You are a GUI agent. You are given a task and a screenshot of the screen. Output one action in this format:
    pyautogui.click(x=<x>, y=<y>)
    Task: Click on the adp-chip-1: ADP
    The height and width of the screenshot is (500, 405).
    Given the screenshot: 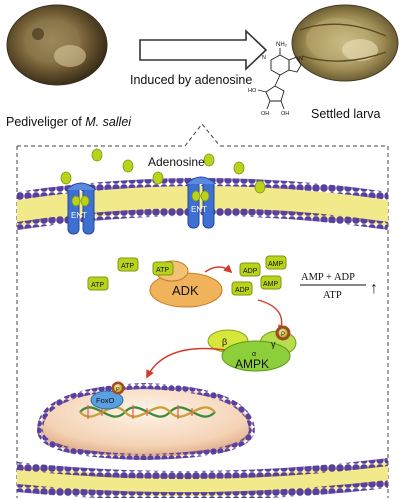 What is the action you would take?
    pyautogui.click(x=250, y=269)
    